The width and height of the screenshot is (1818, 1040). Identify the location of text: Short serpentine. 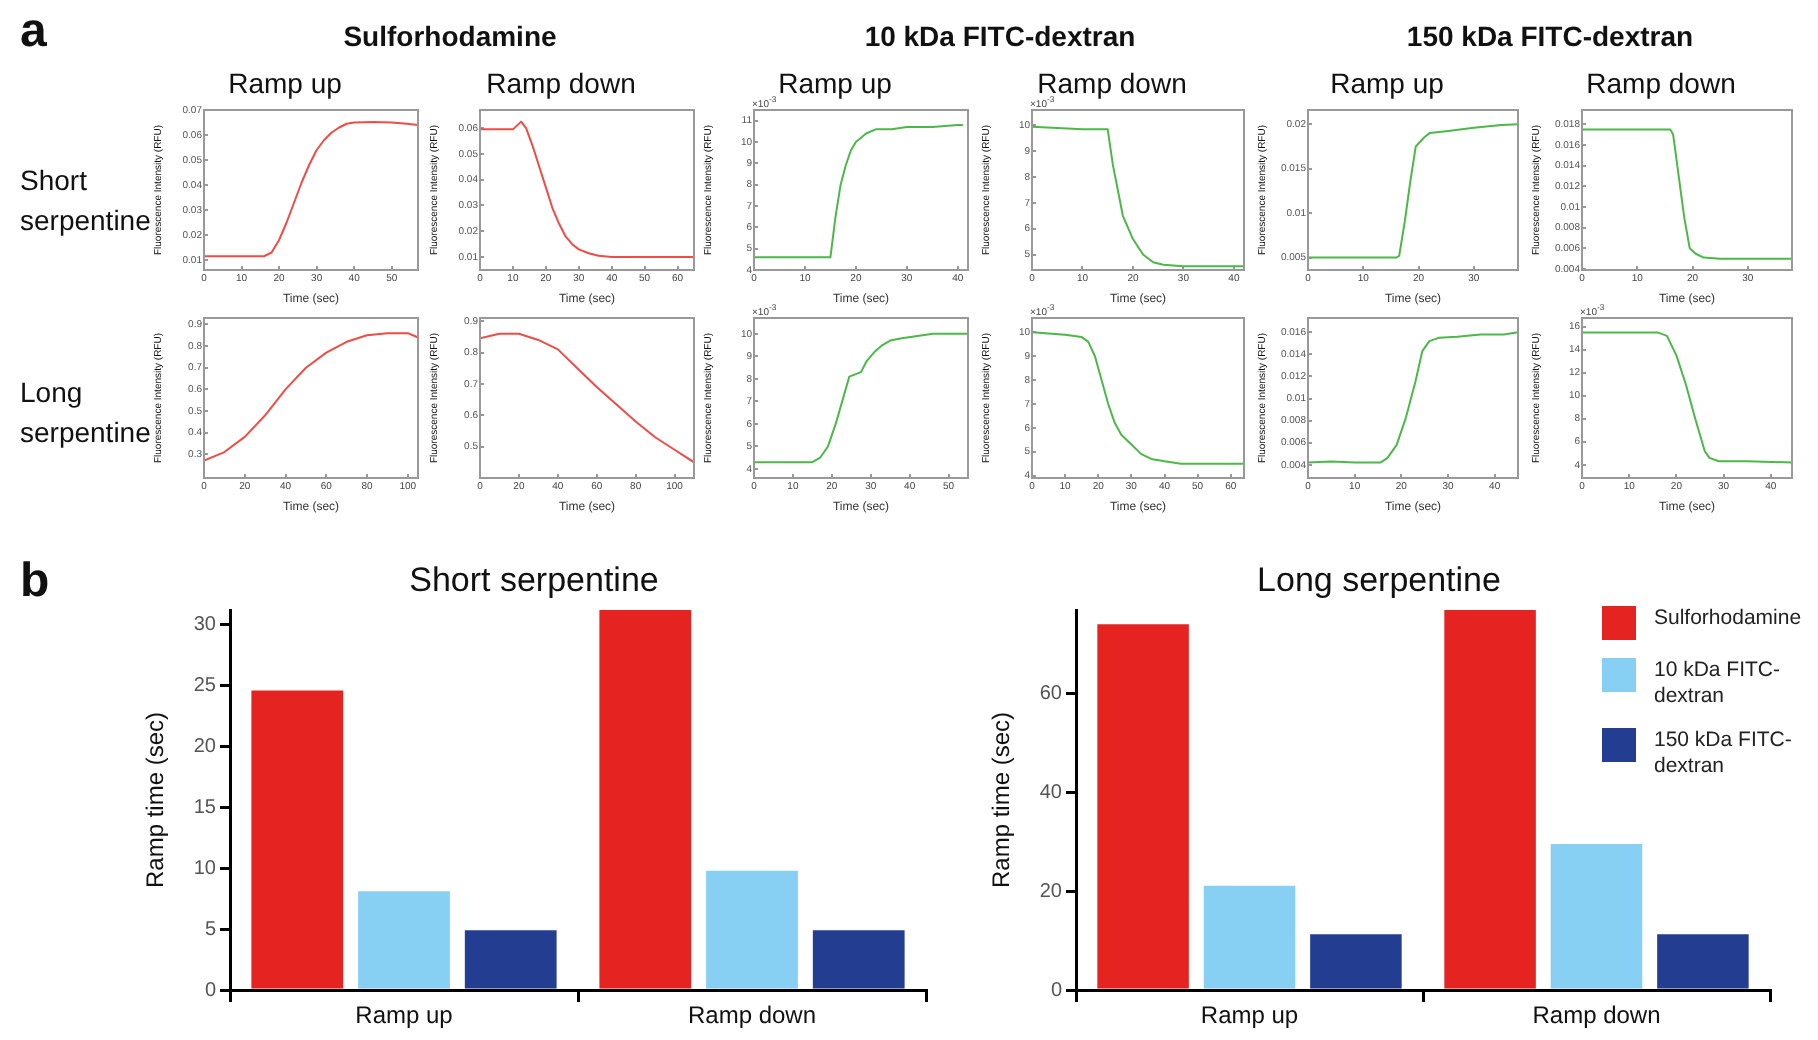
(85, 200).